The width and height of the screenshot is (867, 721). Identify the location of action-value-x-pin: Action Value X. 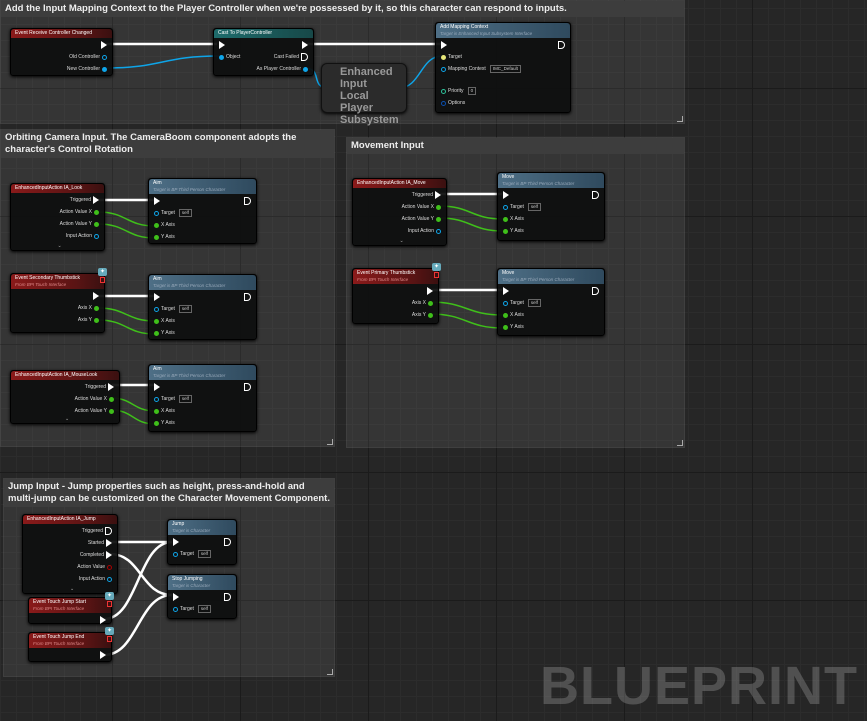
(421, 207).